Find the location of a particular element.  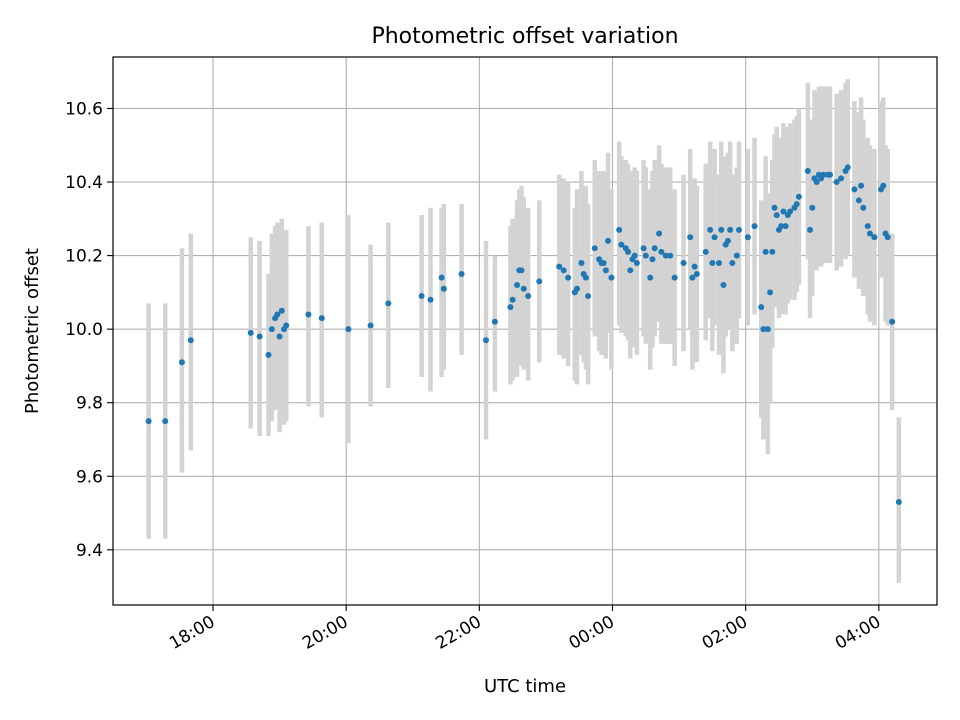

y-tick-label: 10.2 is located at coordinates (84, 257).